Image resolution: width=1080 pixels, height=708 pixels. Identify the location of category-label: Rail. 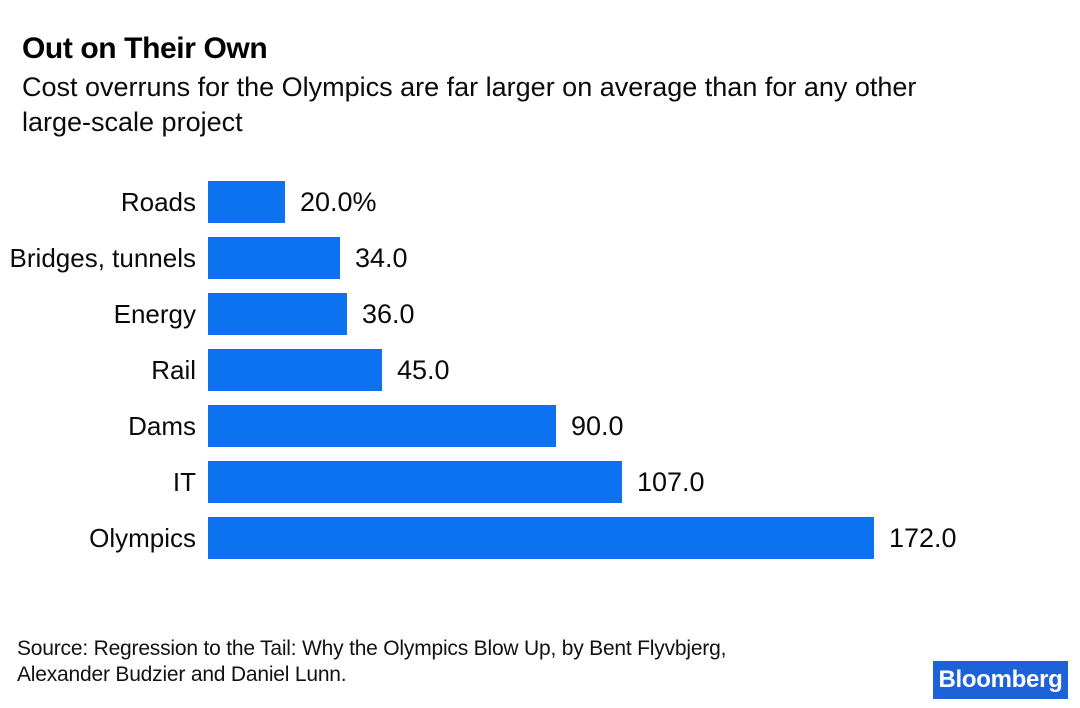
(173, 370).